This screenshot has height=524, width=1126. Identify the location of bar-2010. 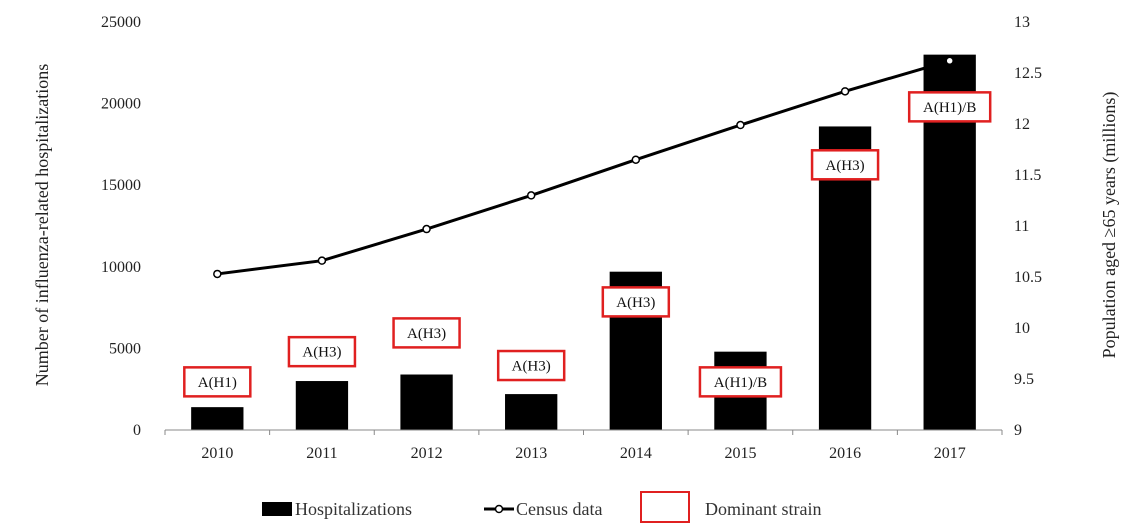
(217, 418).